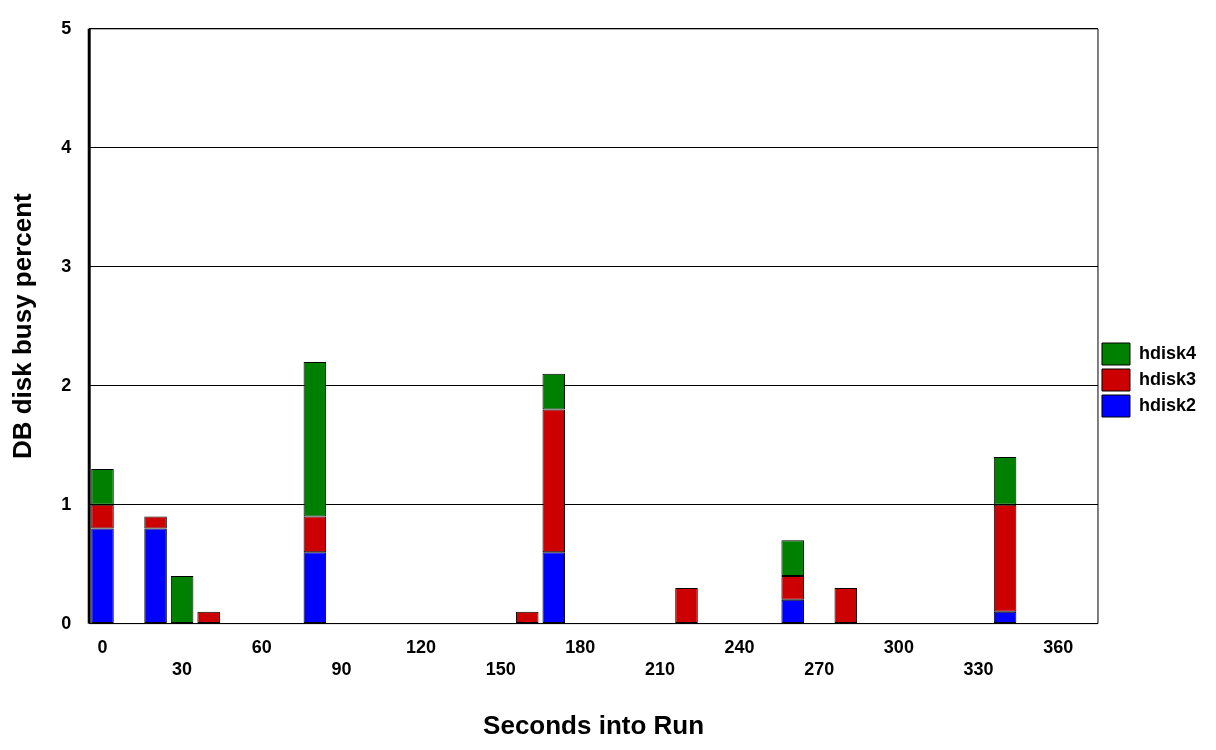 Image resolution: width=1216 pixels, height=750 pixels. Describe the element at coordinates (66, 146) in the screenshot. I see `y-tick-label: 4` at that location.